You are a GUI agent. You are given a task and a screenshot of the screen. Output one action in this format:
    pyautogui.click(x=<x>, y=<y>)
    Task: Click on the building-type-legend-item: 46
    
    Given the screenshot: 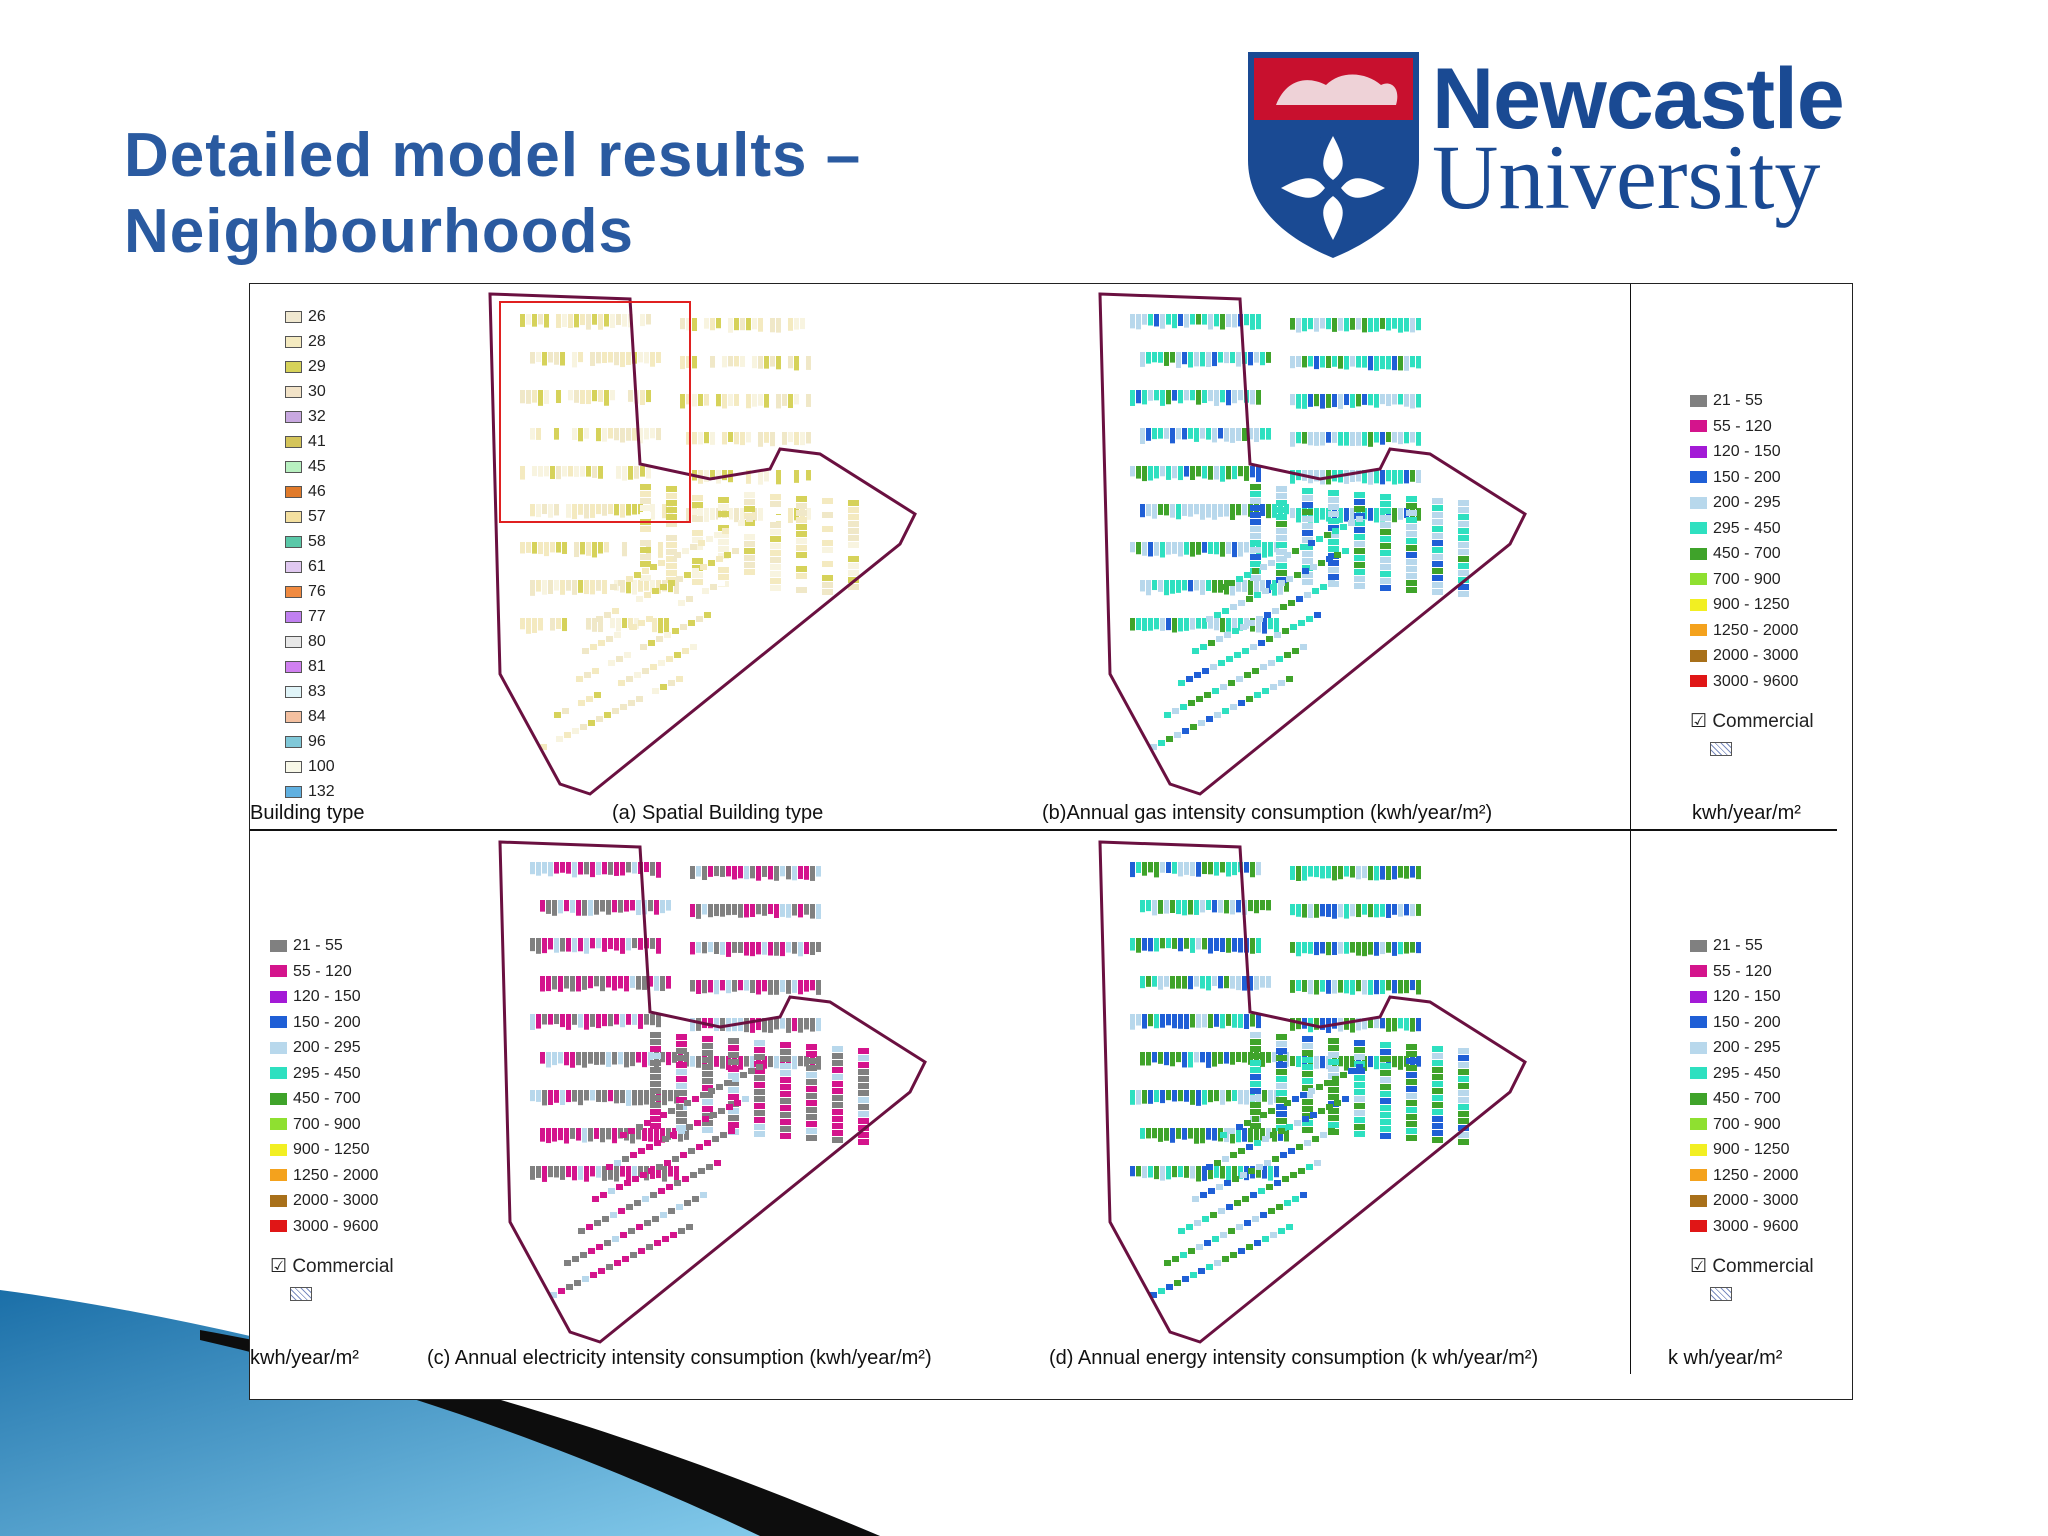 What is the action you would take?
    pyautogui.click(x=305, y=492)
    